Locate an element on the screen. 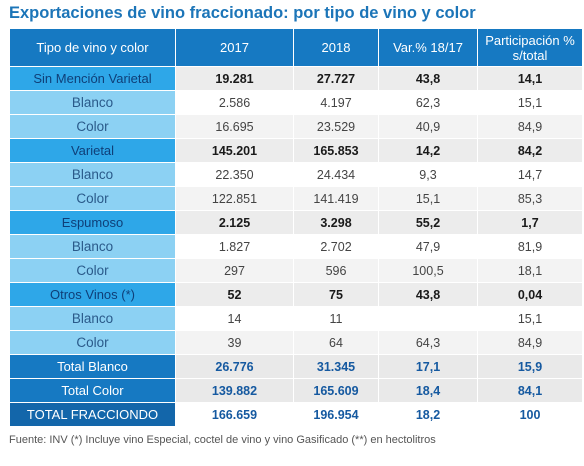 This screenshot has width=584, height=466. table-row: Color 16.695 23.529 40,9 84,9 is located at coordinates (296, 126).